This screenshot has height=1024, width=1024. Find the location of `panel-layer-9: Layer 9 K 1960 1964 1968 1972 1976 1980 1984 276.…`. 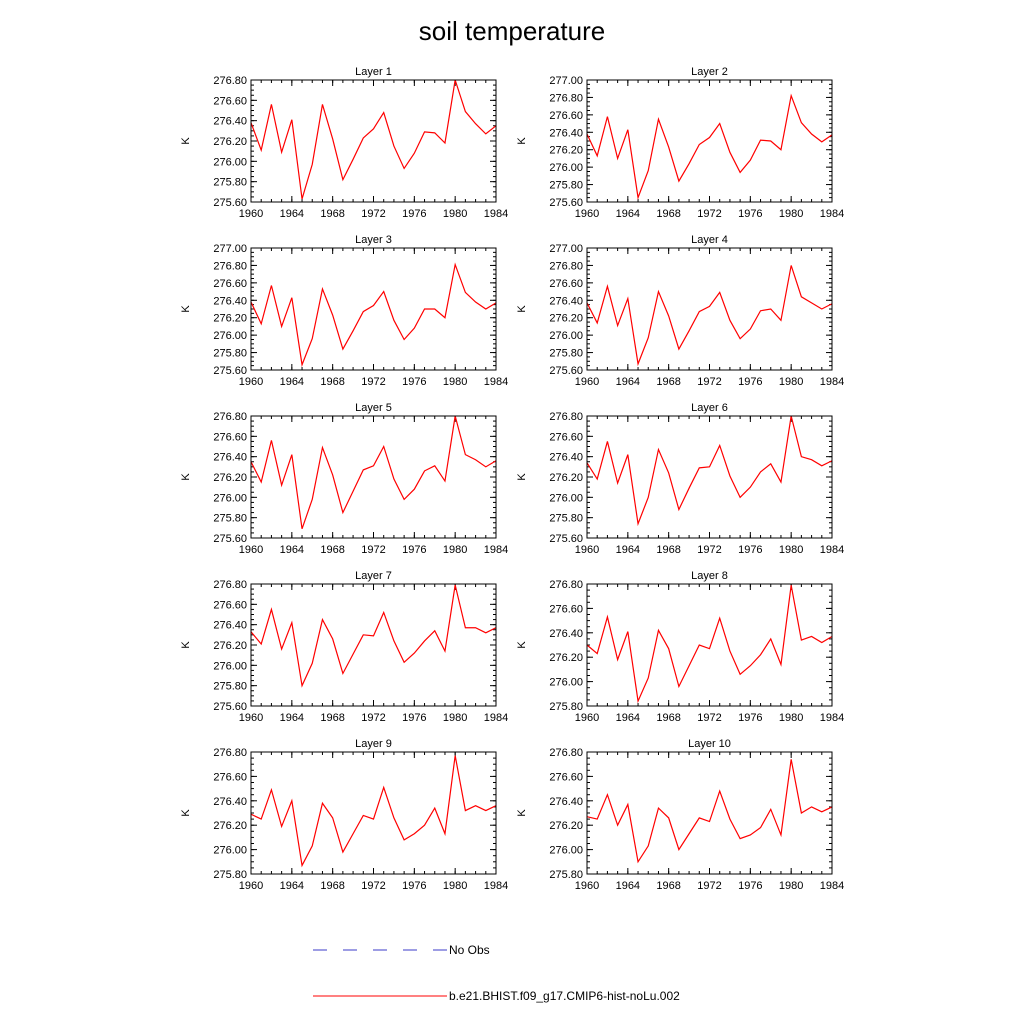

panel-layer-9: Layer 9 K 1960 1964 1968 1972 1976 1980 1984 276.… is located at coordinates (344, 815).